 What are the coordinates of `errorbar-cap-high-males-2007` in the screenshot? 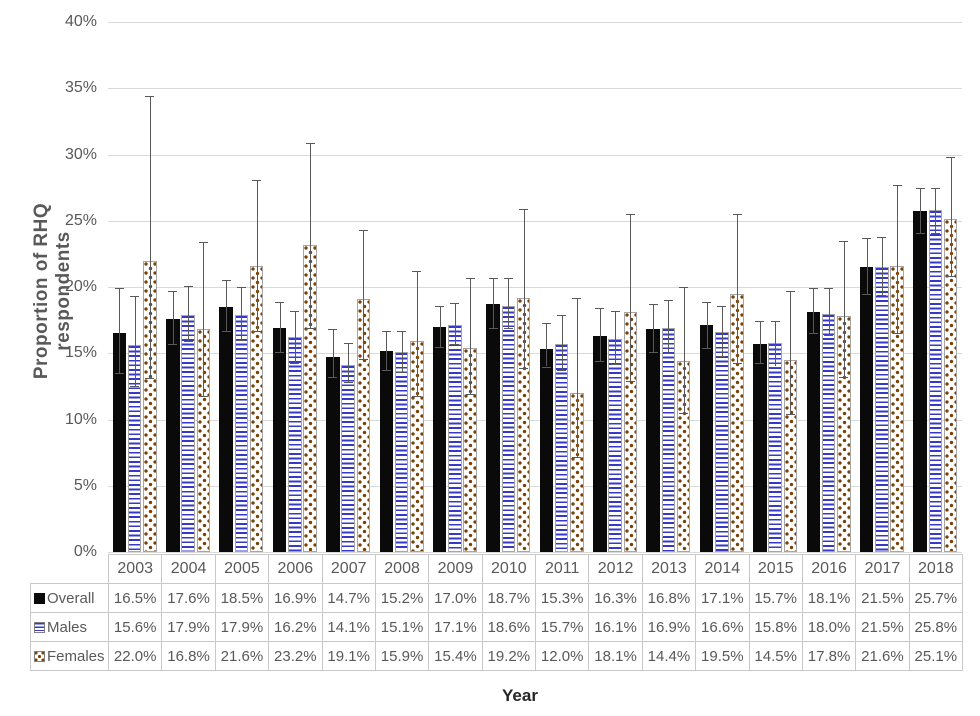 It's located at (348, 343).